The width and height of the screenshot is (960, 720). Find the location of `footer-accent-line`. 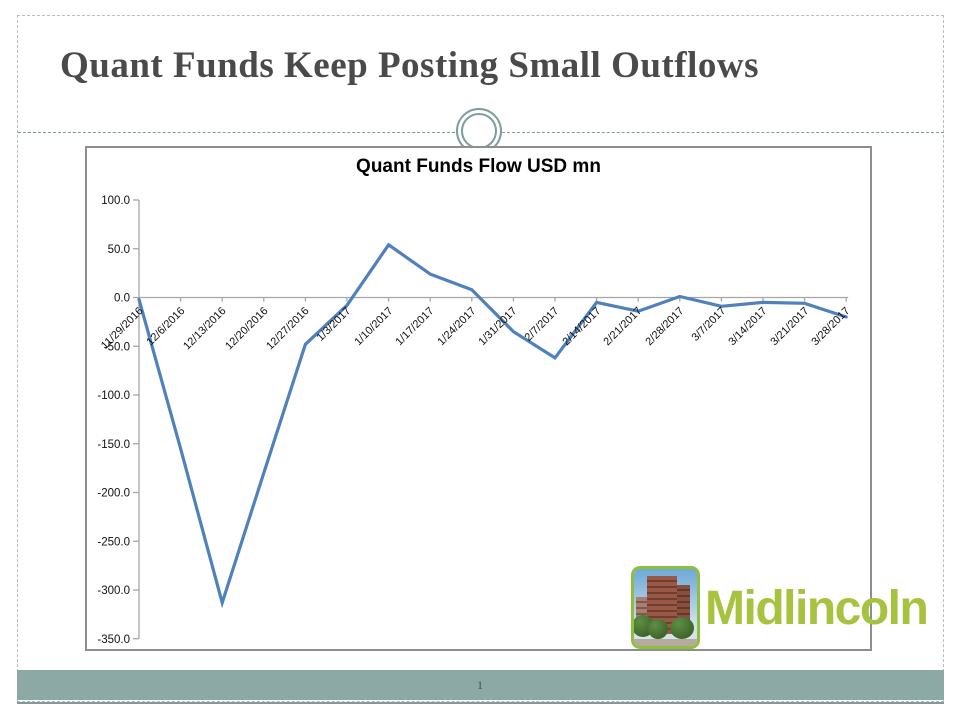

footer-accent-line is located at coordinates (480, 703).